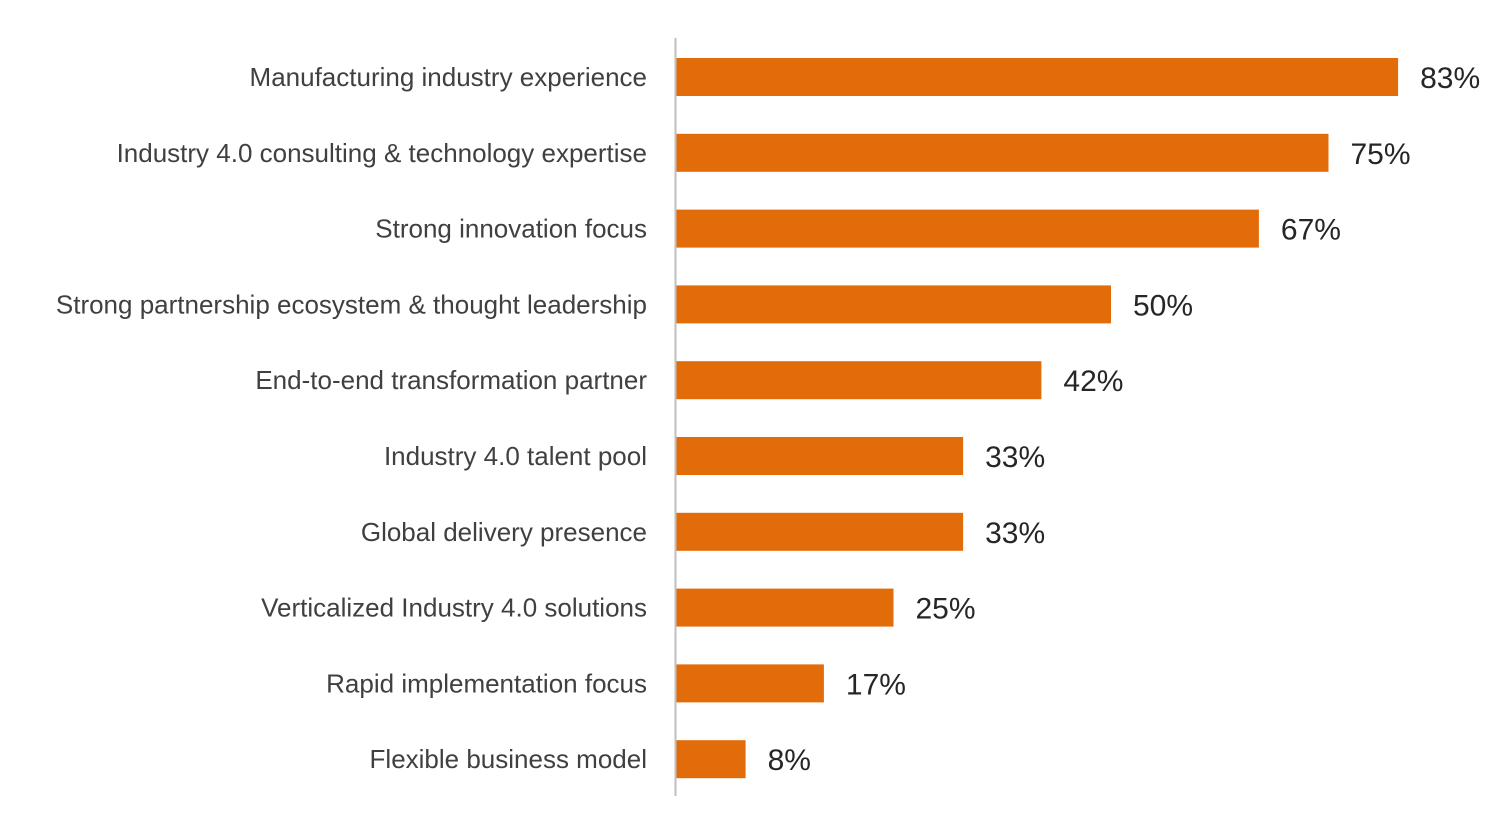 This screenshot has height=822, width=1494. Describe the element at coordinates (1093, 381) in the screenshot. I see `data-label: 42%` at that location.